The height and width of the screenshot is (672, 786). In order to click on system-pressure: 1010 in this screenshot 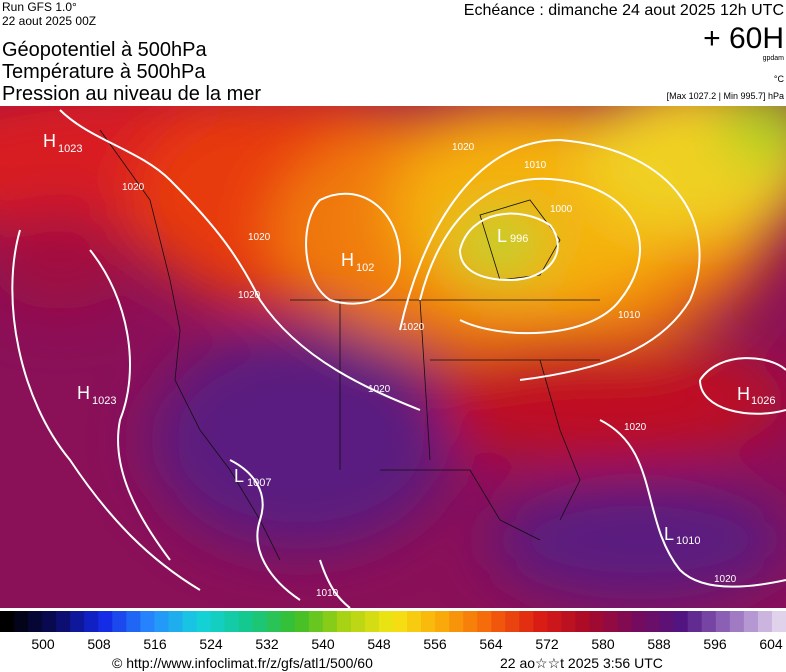, I will do `click(688, 541)`.